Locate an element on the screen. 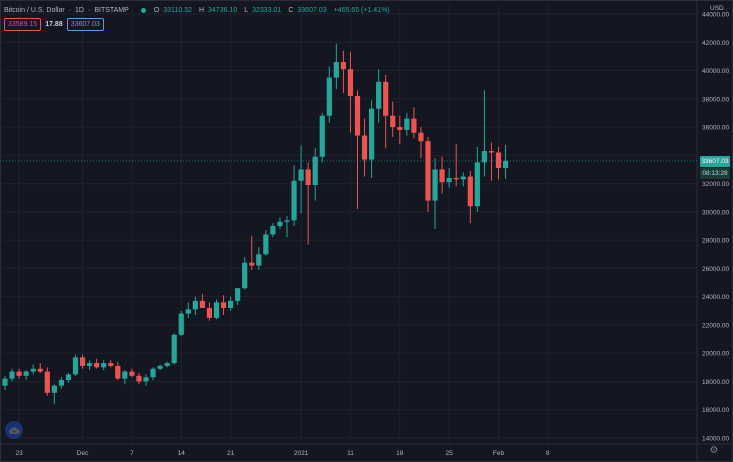 The height and width of the screenshot is (462, 733). price-axis-label: 16000.00 is located at coordinates (715, 410).